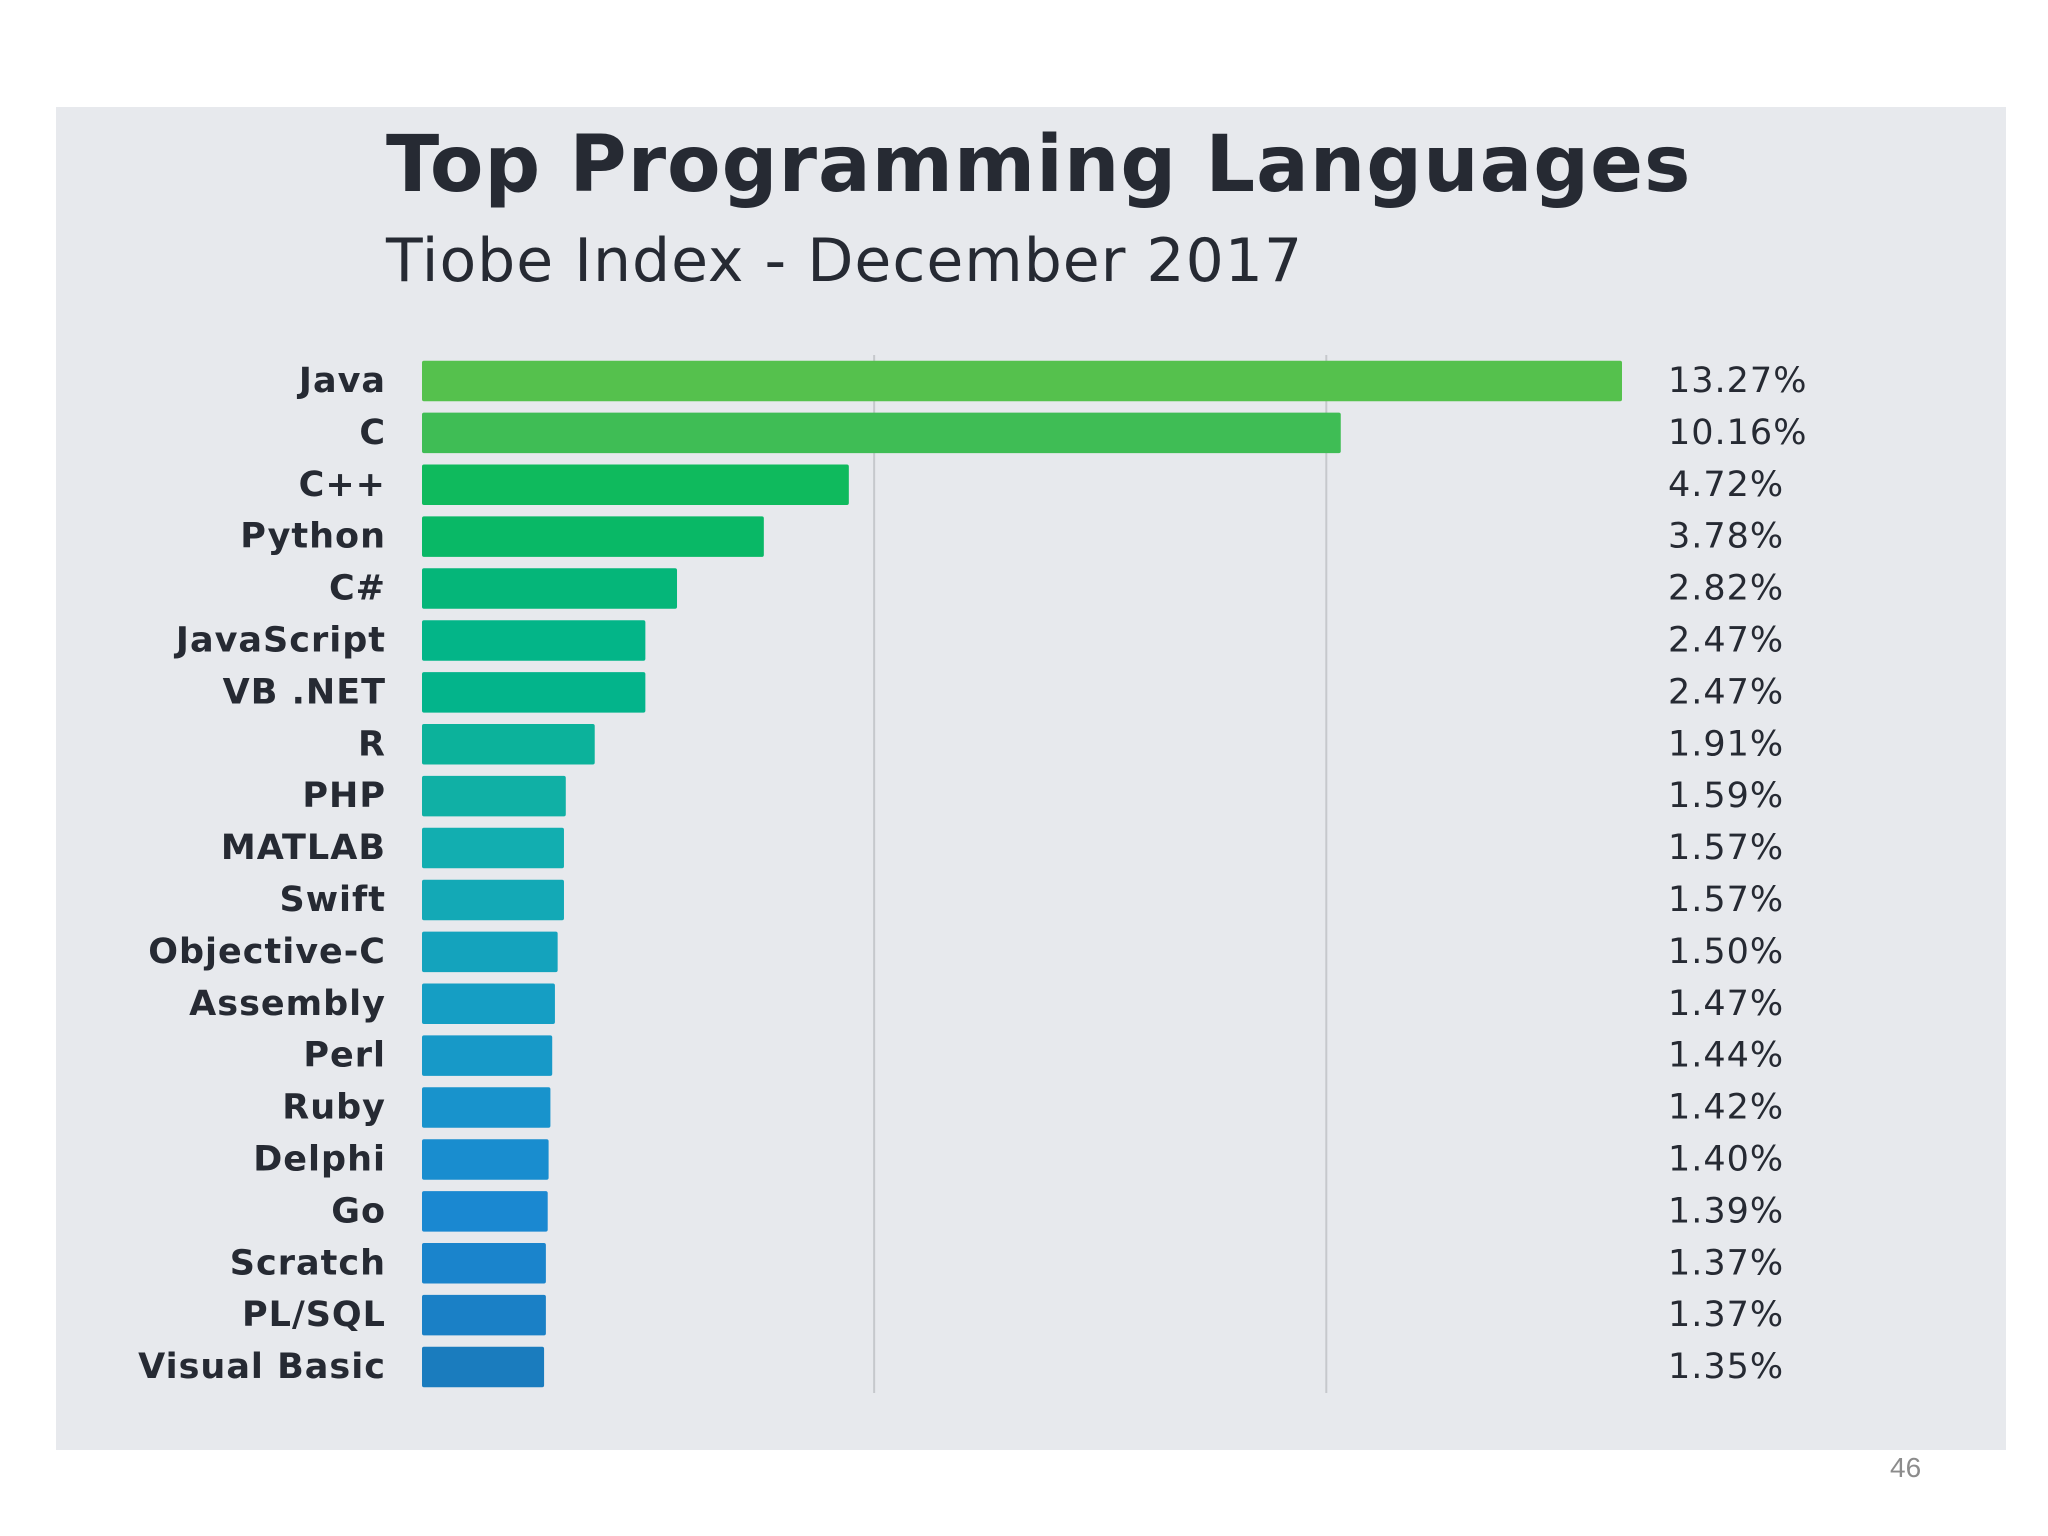 The width and height of the screenshot is (2048, 1536). I want to click on value-label: 1.42%, so click(1726, 1108).